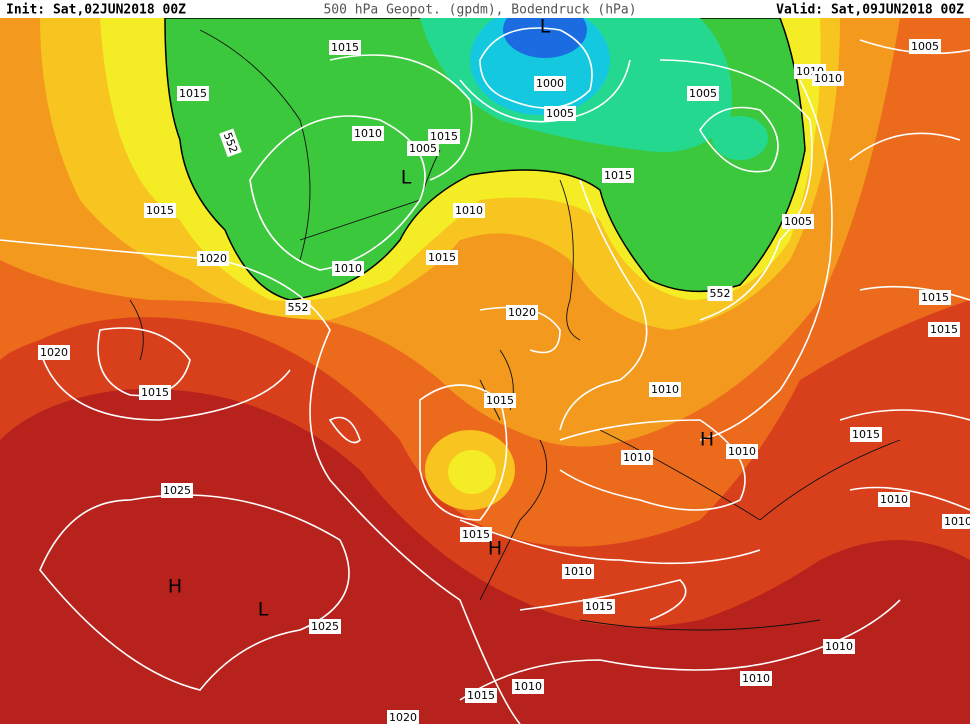 The image size is (970, 724). Describe the element at coordinates (263, 610) in the screenshot. I see `pressure-center: L` at that location.